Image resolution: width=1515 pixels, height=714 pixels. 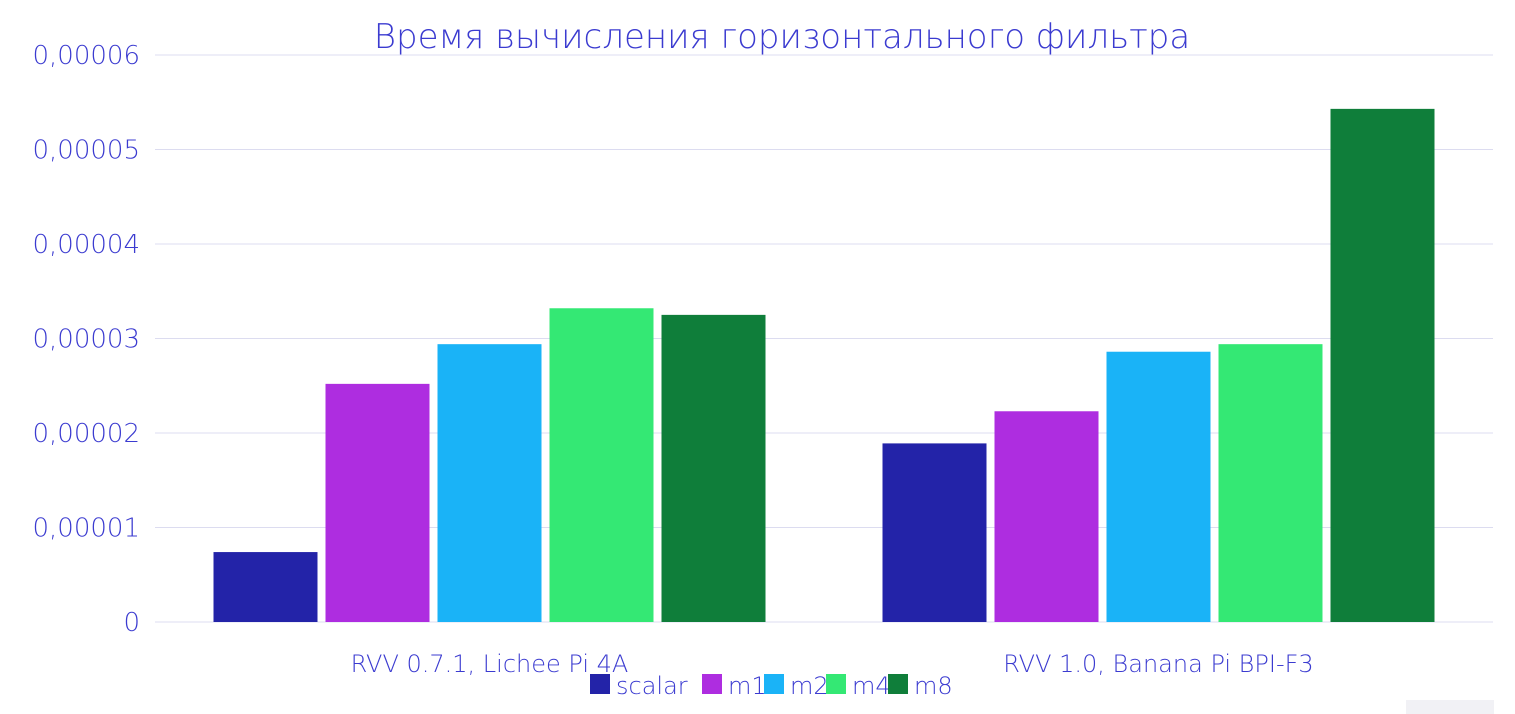 What do you see at coordinates (131, 623) in the screenshot?
I see `y-tick-label: 0` at bounding box center [131, 623].